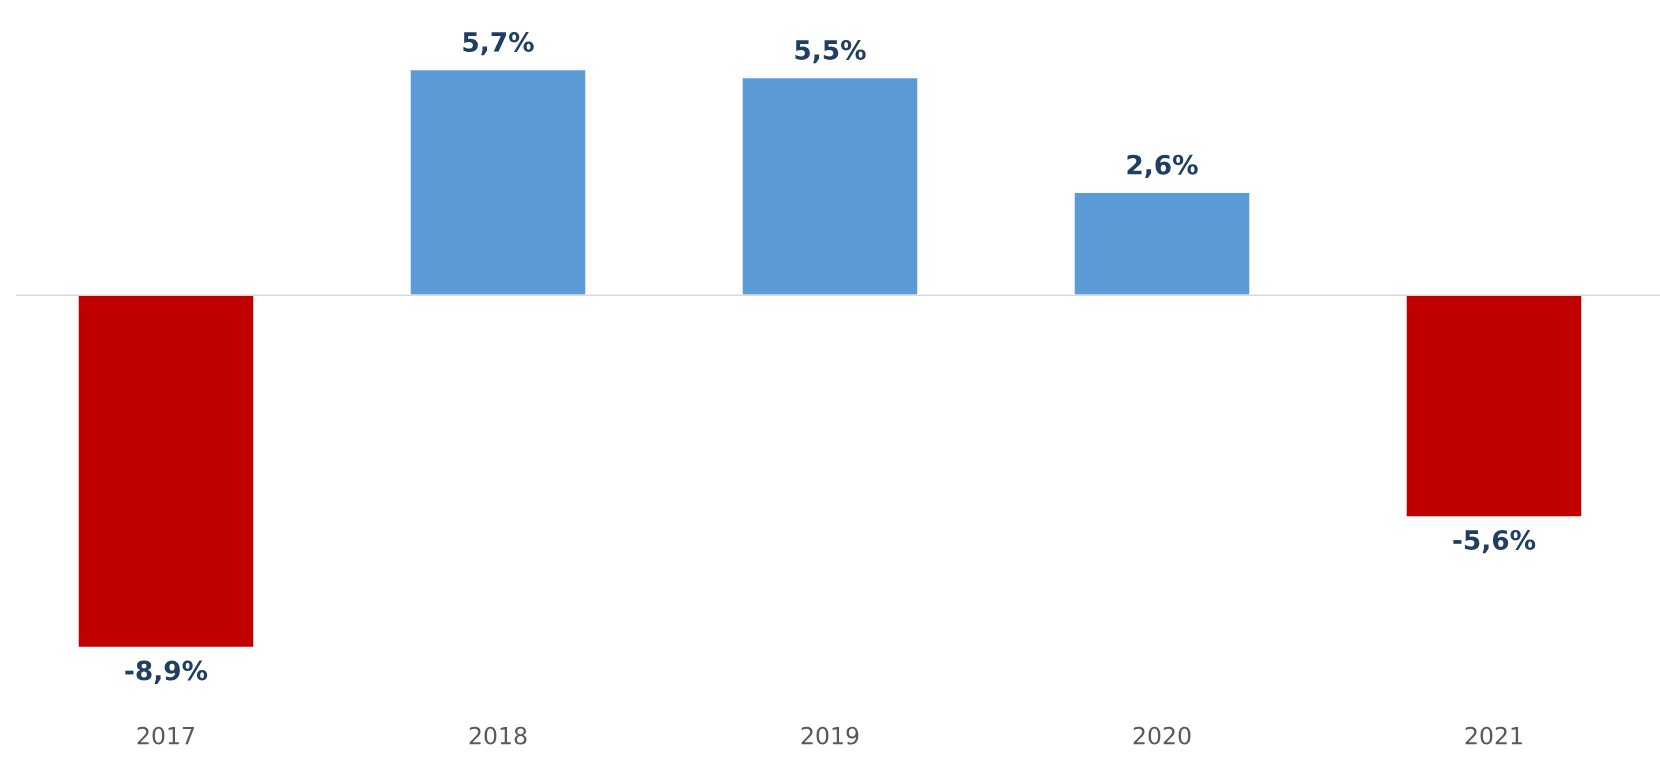 This screenshot has height=759, width=1660. Describe the element at coordinates (830, 735) in the screenshot. I see `x-tick-label: 2019` at that location.